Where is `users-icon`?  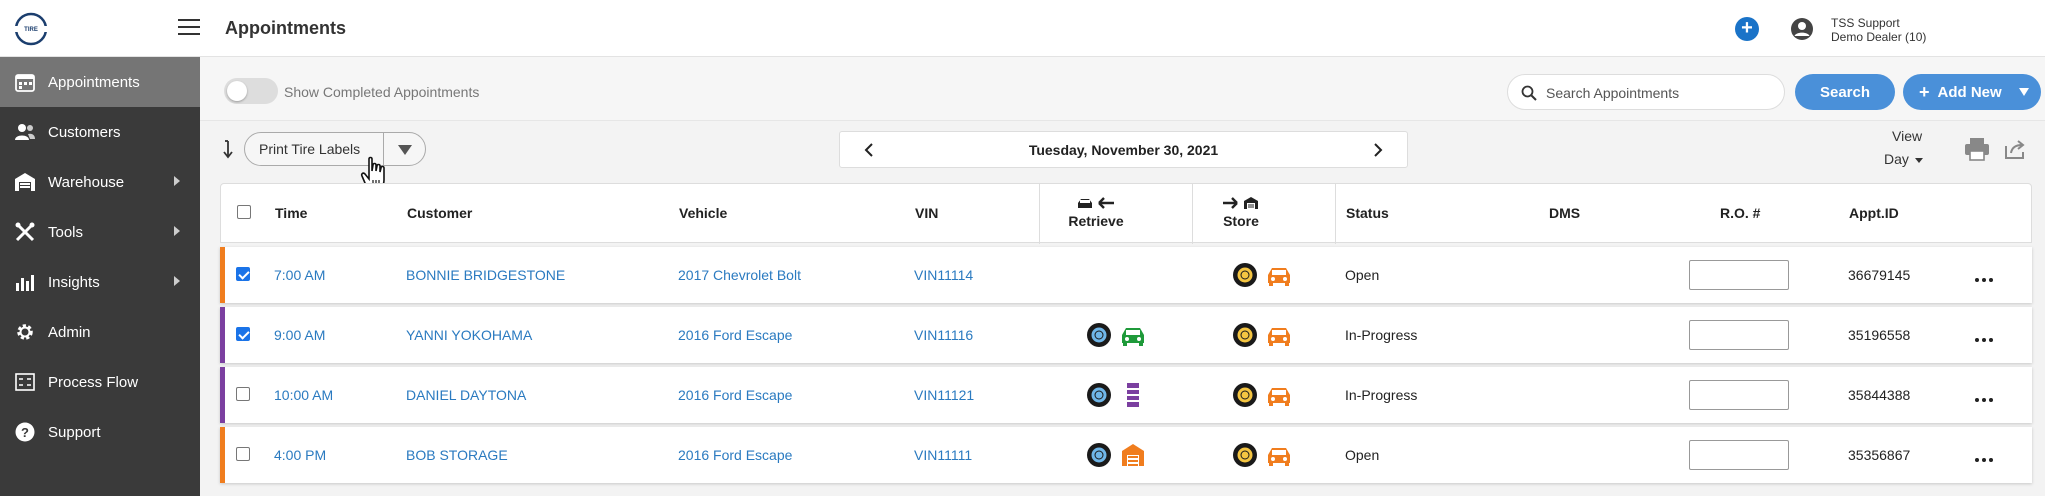
users-icon is located at coordinates (25, 132).